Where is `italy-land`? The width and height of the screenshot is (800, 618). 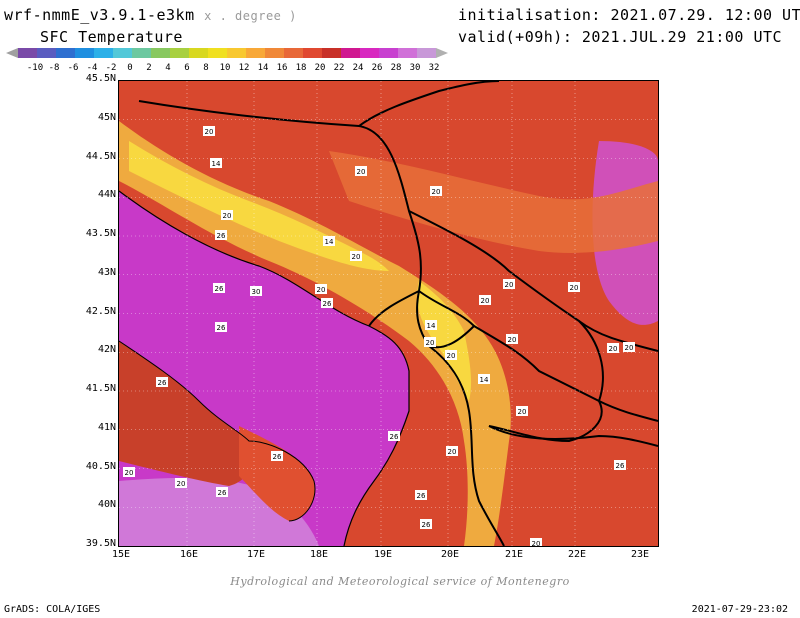
italy-land is located at coordinates (186, 413).